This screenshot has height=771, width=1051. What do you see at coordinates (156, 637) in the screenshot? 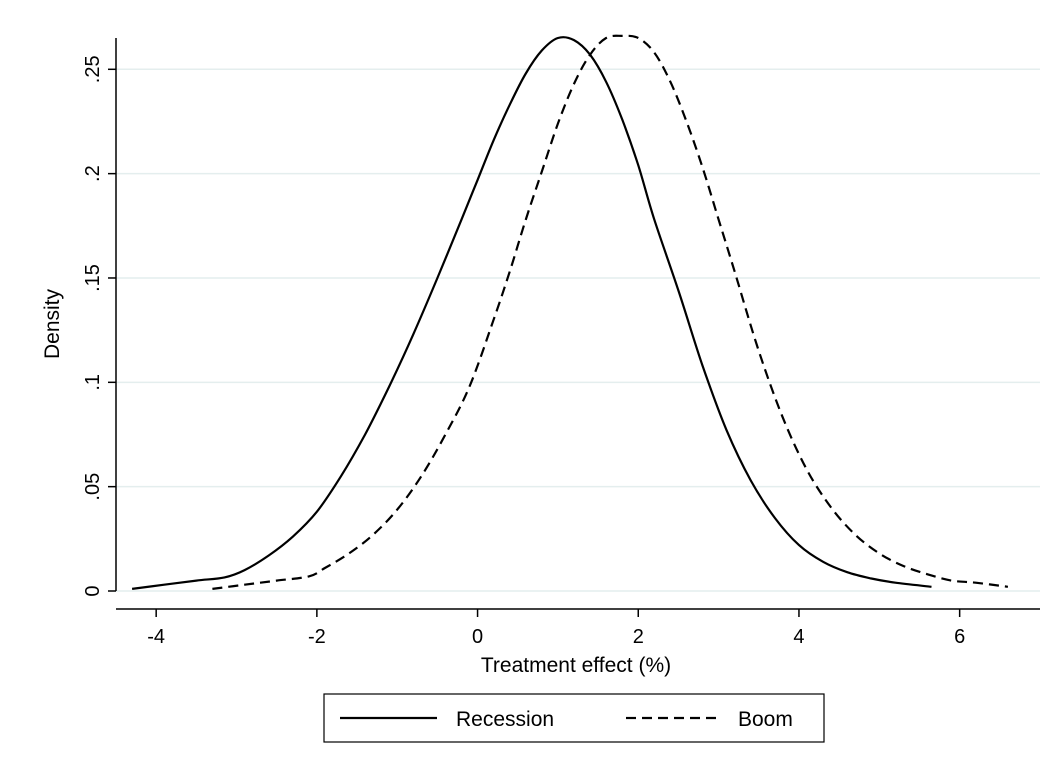
I see `x-tick-label: -4` at bounding box center [156, 637].